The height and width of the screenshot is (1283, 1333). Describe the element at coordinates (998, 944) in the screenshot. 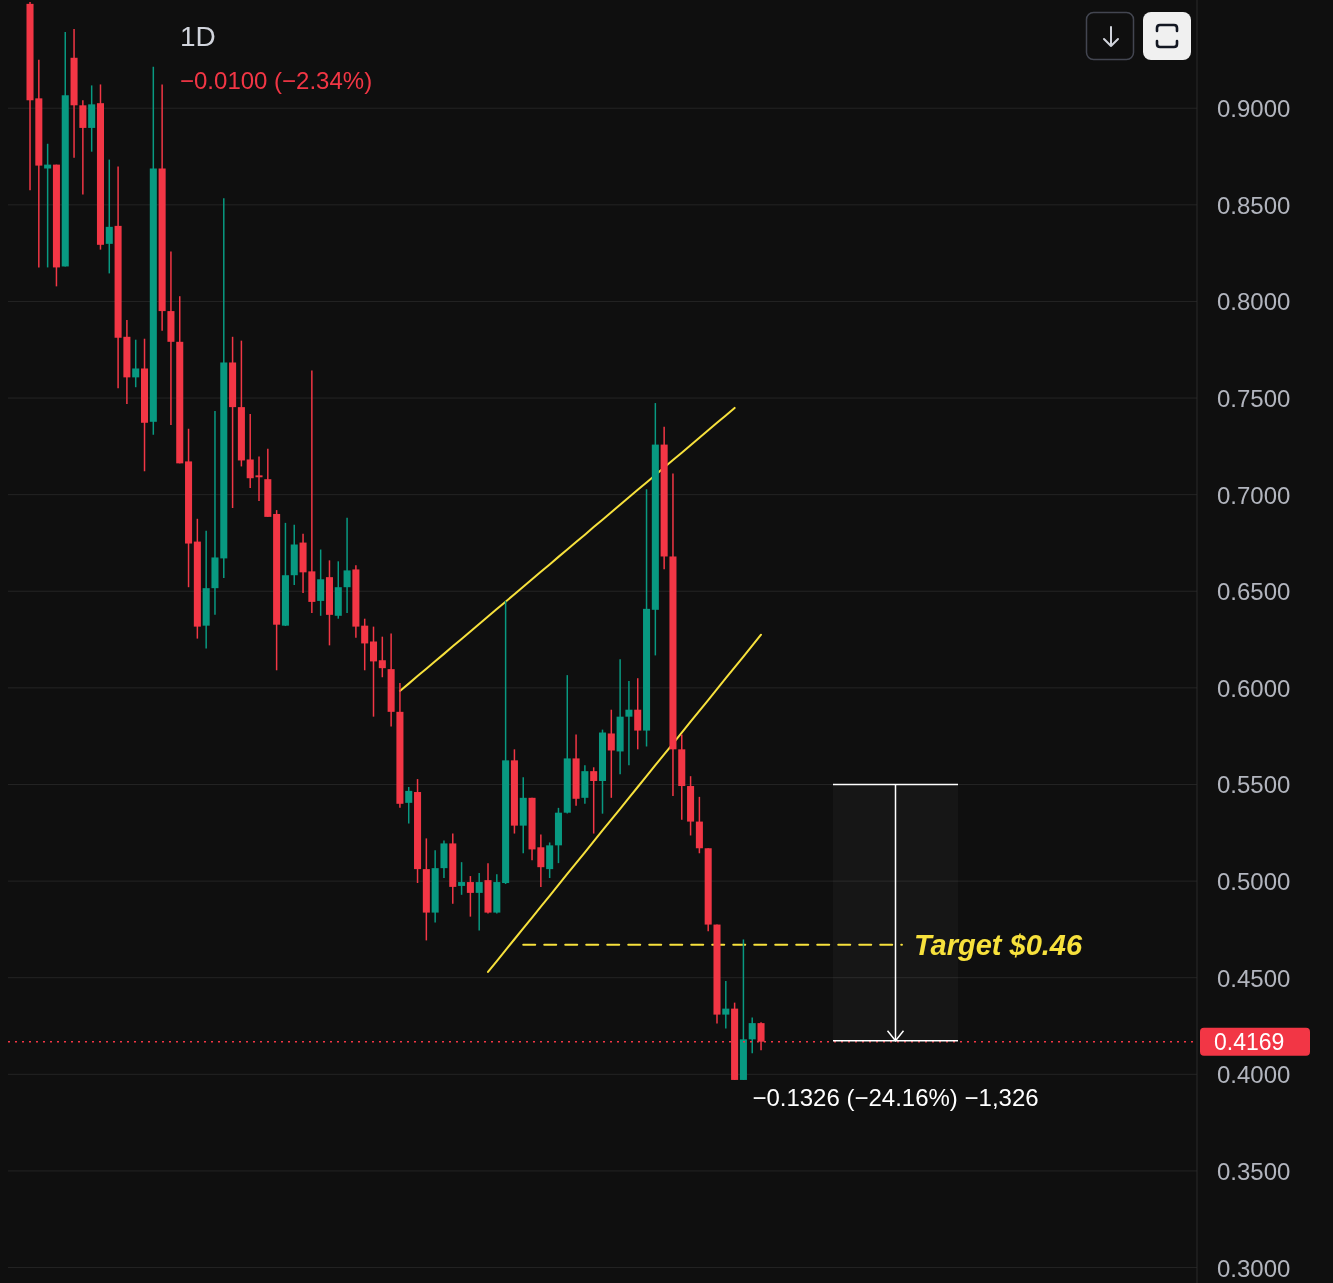

I see `series-label: Target $0.46` at that location.